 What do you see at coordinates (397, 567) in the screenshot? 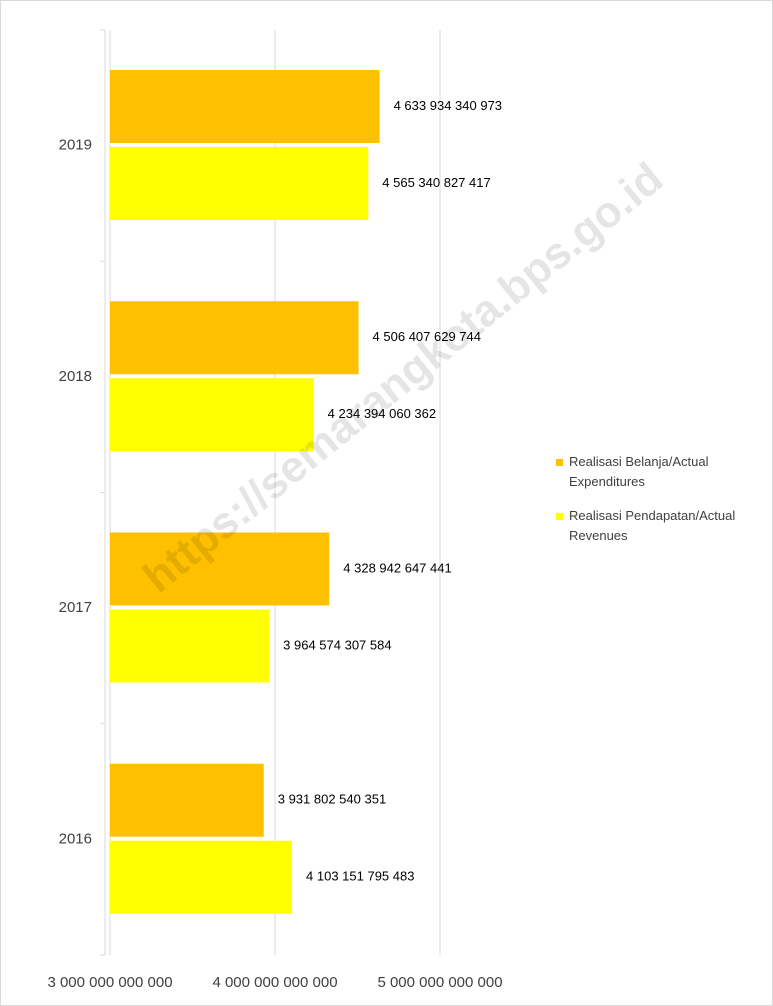
I see `data-label: 4 328 942 647 441` at bounding box center [397, 567].